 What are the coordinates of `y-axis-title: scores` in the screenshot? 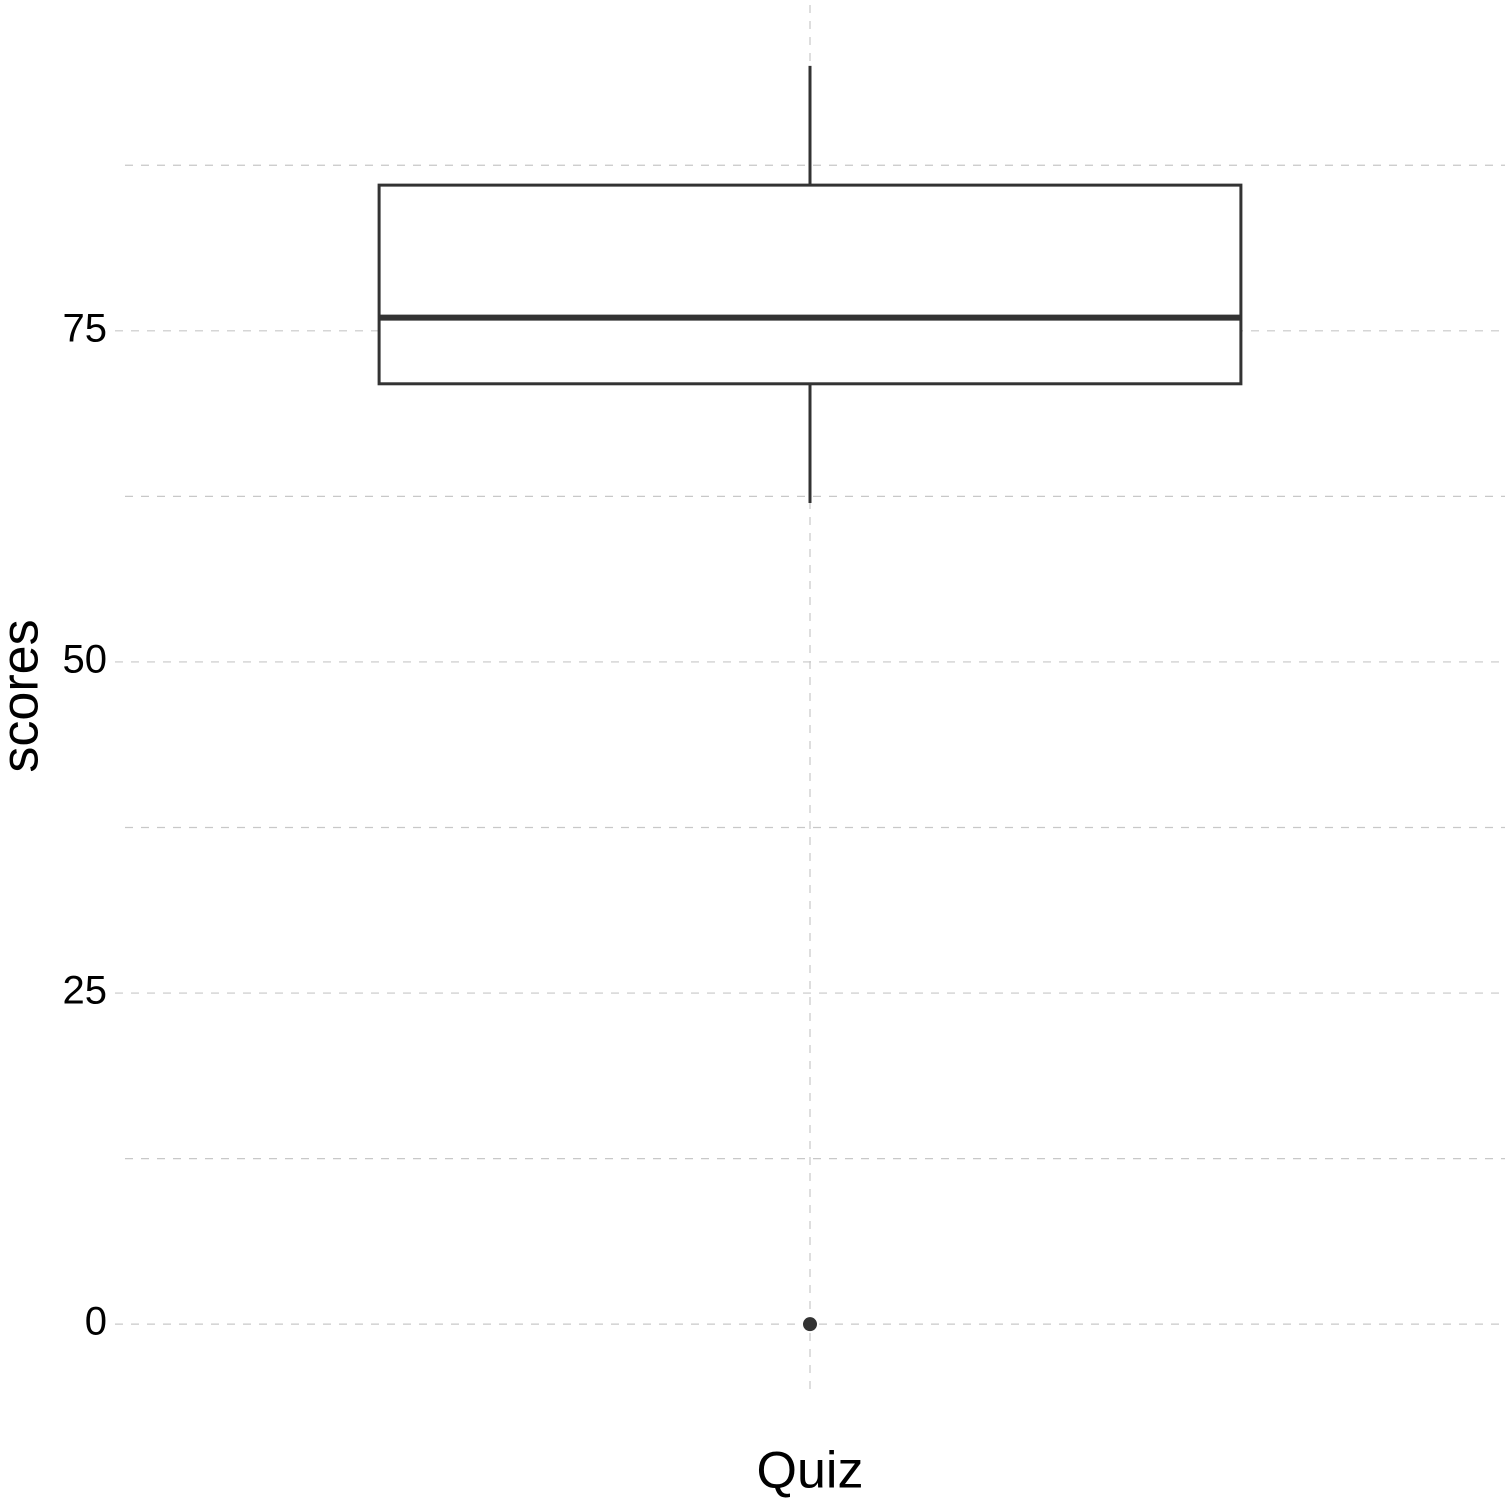 It's located at (25, 695).